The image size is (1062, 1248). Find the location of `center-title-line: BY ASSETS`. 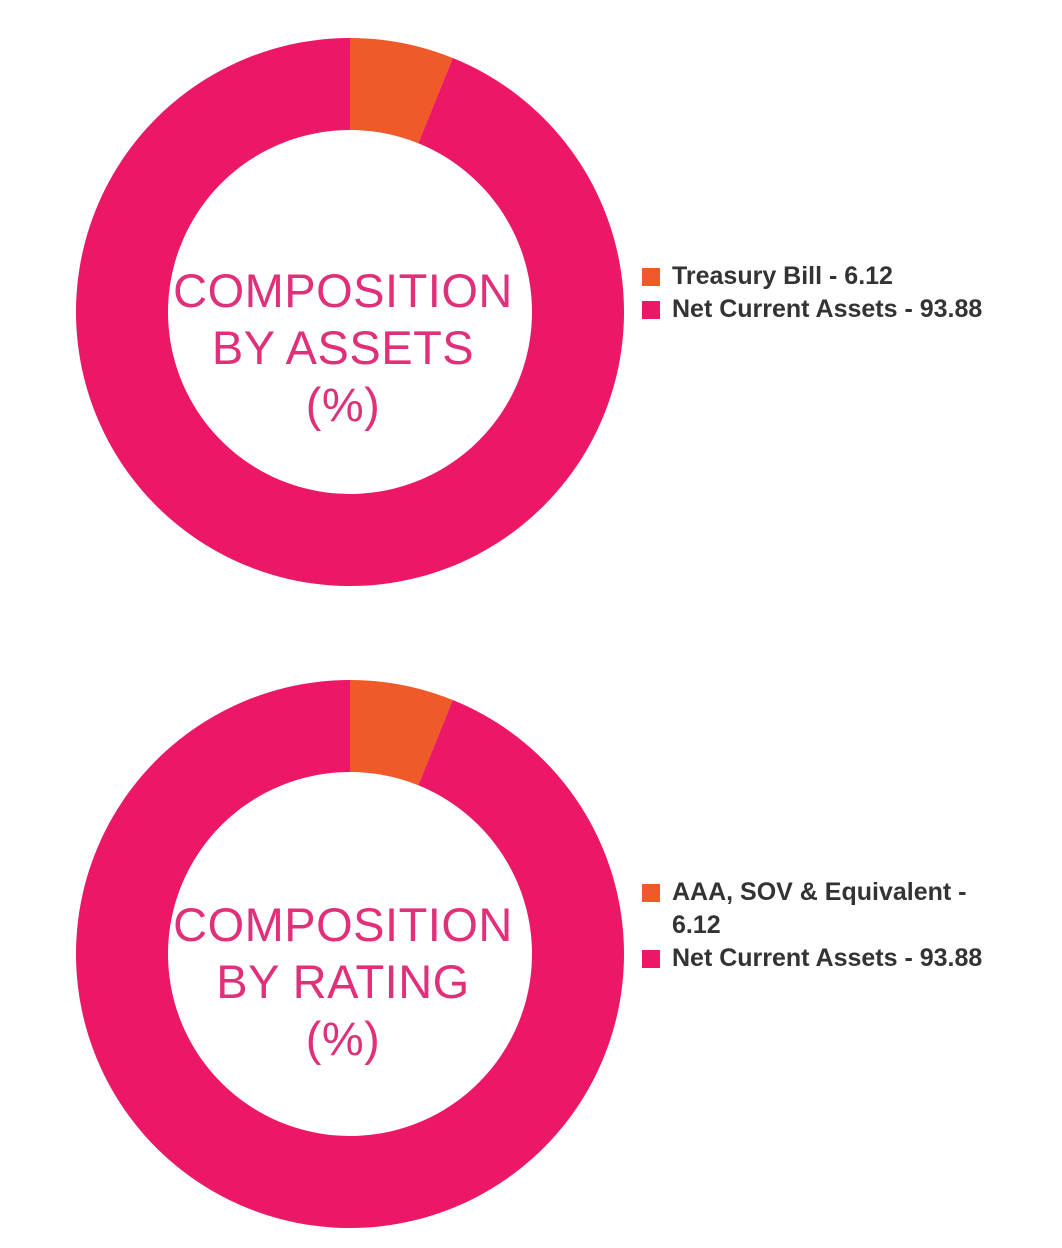

center-title-line: BY ASSETS is located at coordinates (343, 347).